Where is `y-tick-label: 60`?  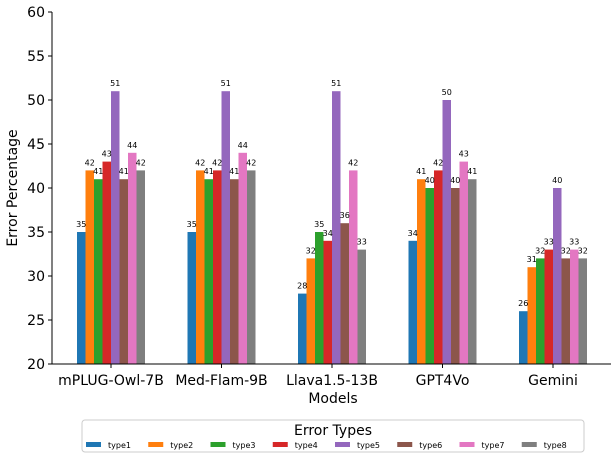 y-tick-label: 60 is located at coordinates (36, 13).